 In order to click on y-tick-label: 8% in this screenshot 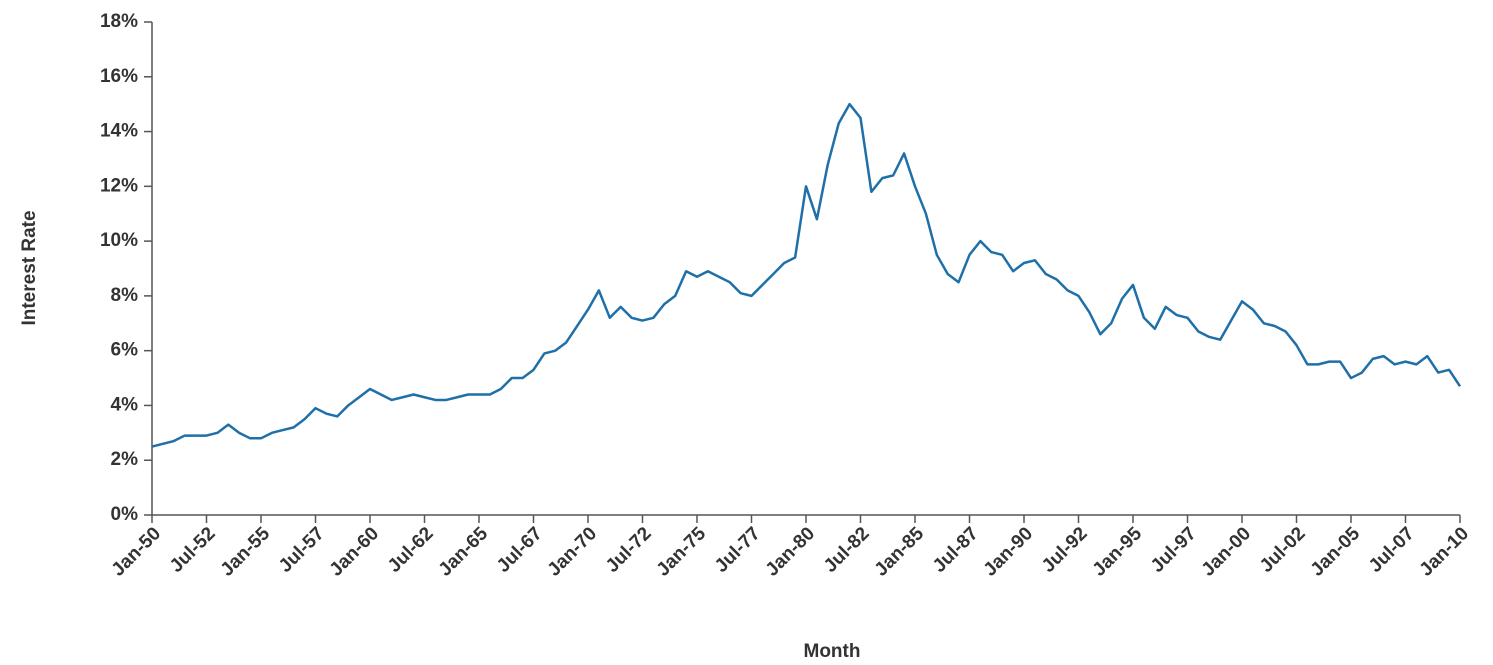, I will do `click(125, 295)`.